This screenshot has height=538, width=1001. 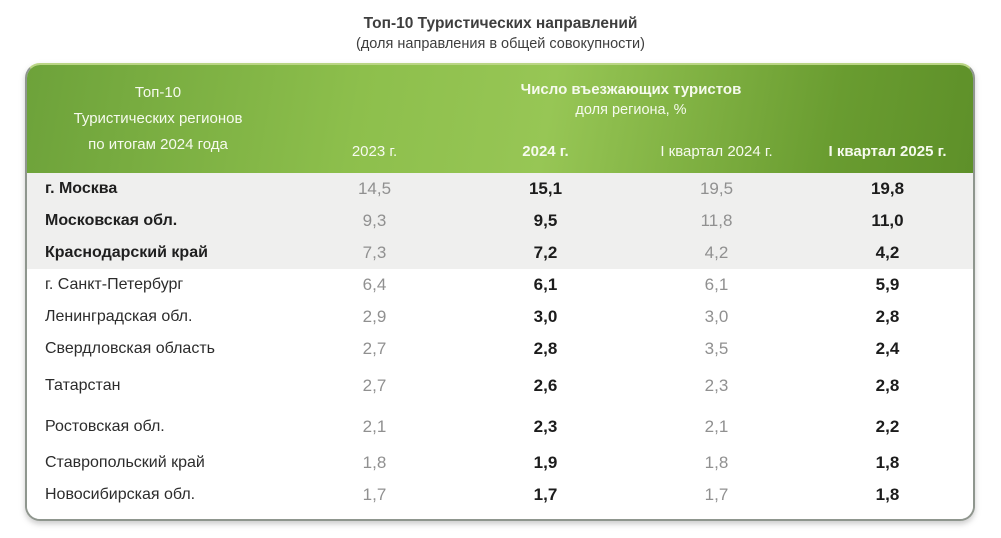 I want to click on value-q1-2025: 19,8, so click(x=887, y=188).